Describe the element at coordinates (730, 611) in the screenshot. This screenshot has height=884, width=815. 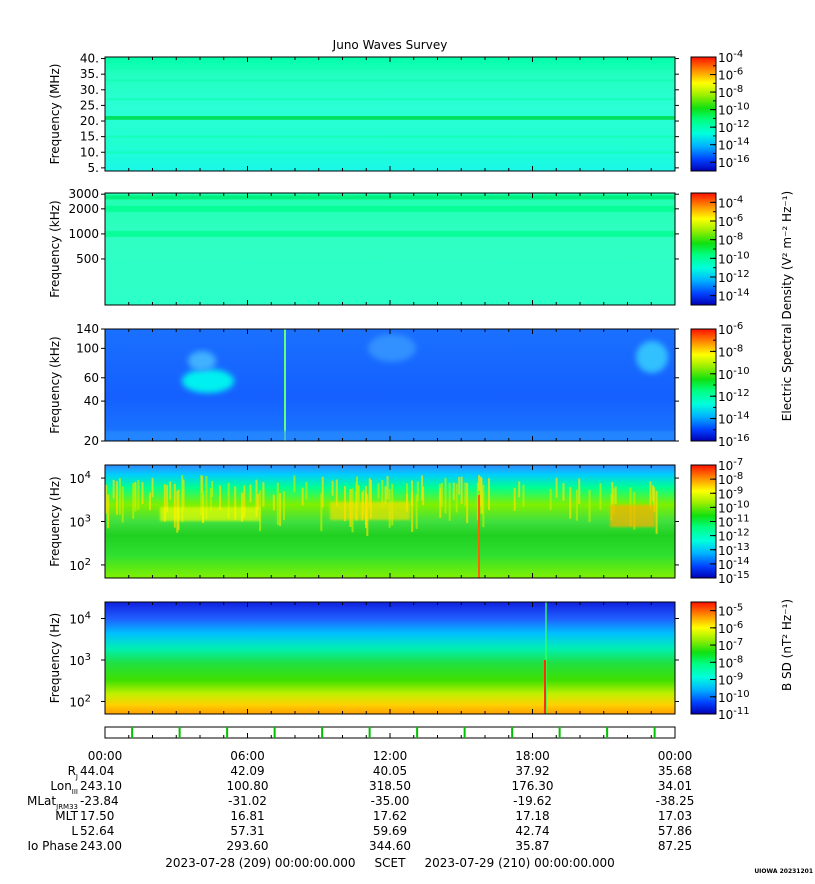
I see `colorbar-tick-label: 10⁻⁵` at that location.